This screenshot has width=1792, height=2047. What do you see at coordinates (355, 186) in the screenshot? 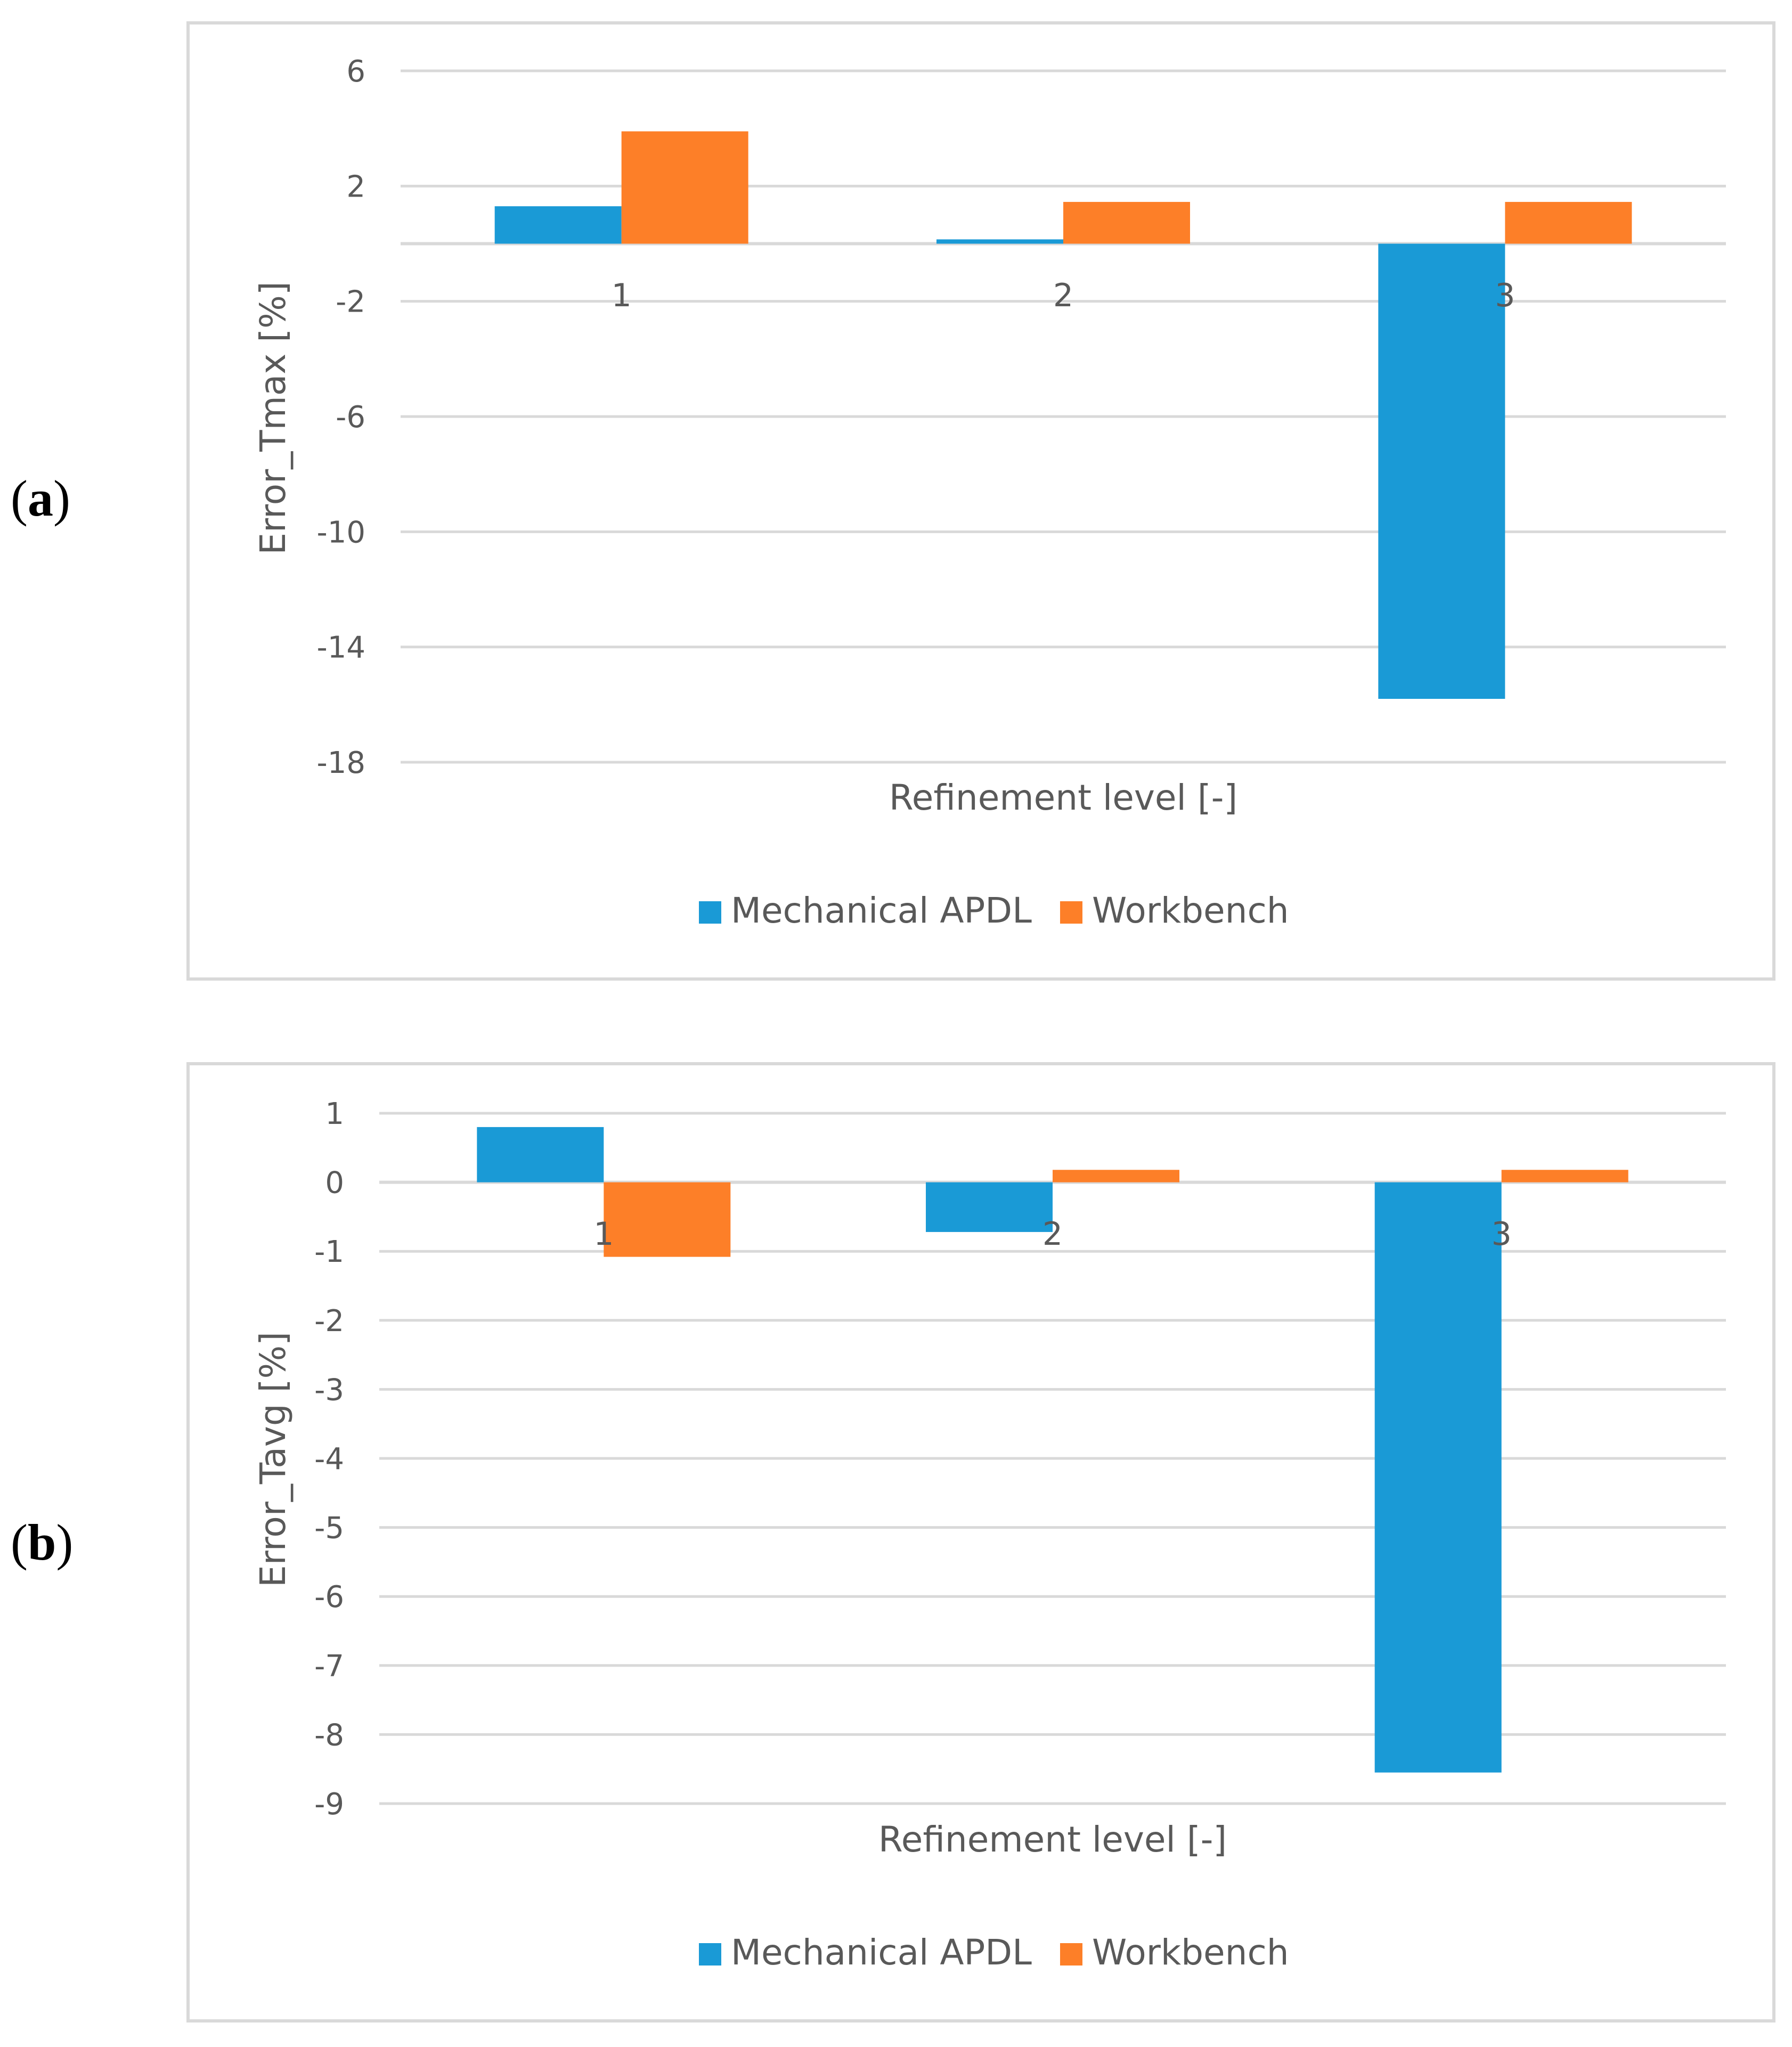
I see `y-tick-label: 2` at bounding box center [355, 186].